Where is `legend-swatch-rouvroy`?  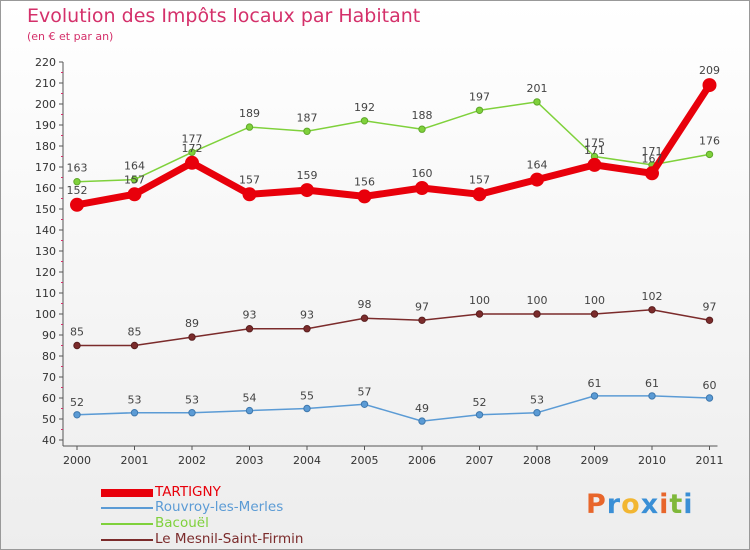
legend-swatch-rouvroy is located at coordinates (127, 508).